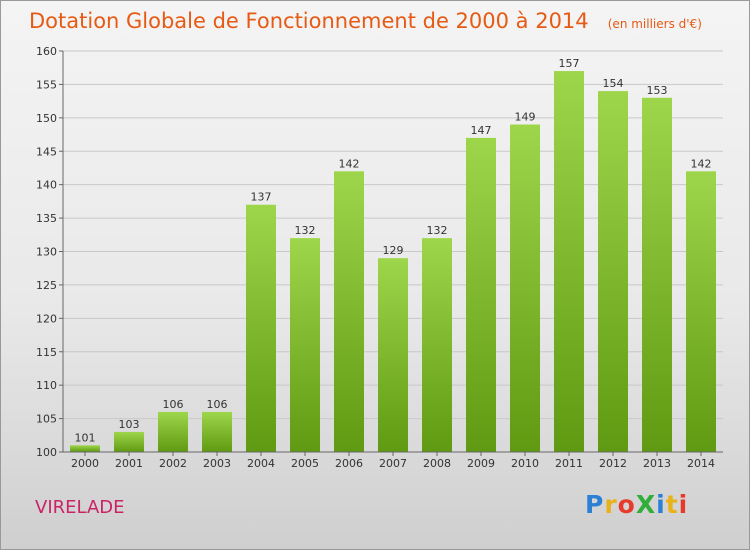  Describe the element at coordinates (173, 463) in the screenshot. I see `x-tick-label: 2002` at that location.